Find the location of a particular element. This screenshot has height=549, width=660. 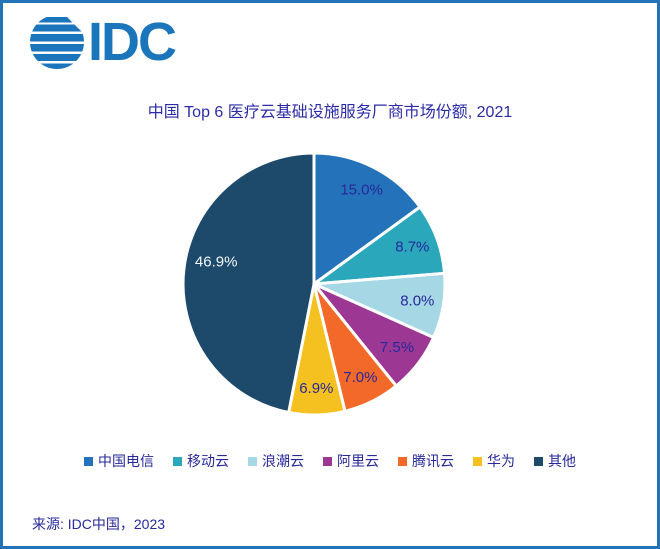

legend-item-huawei: 华为 is located at coordinates (494, 461).